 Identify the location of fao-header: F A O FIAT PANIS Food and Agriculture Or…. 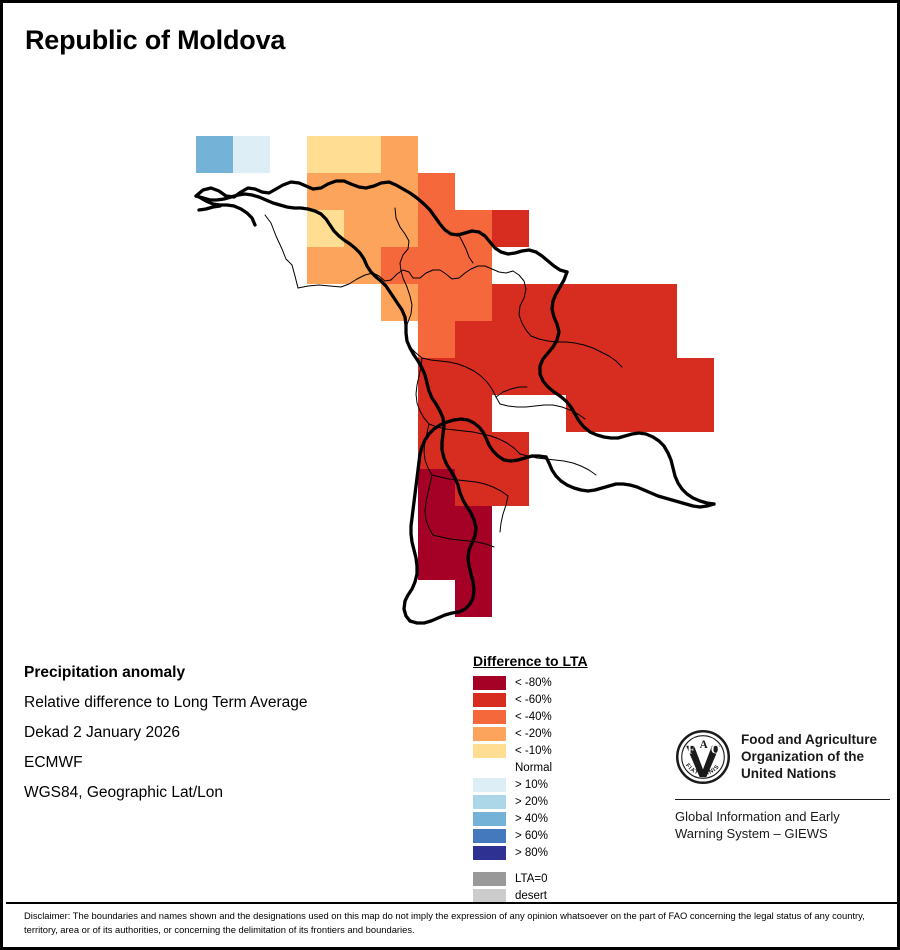
(782, 759).